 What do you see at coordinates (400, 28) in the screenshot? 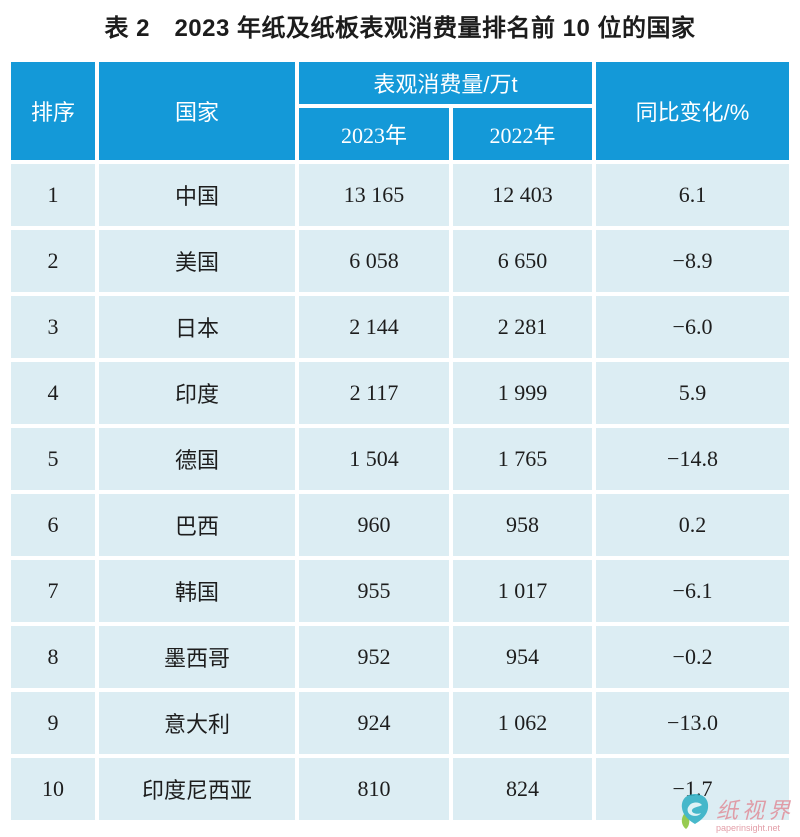
I see `table-title: 表 2 2023 年纸及纸板表观消费量排名前 10 位的国家` at bounding box center [400, 28].